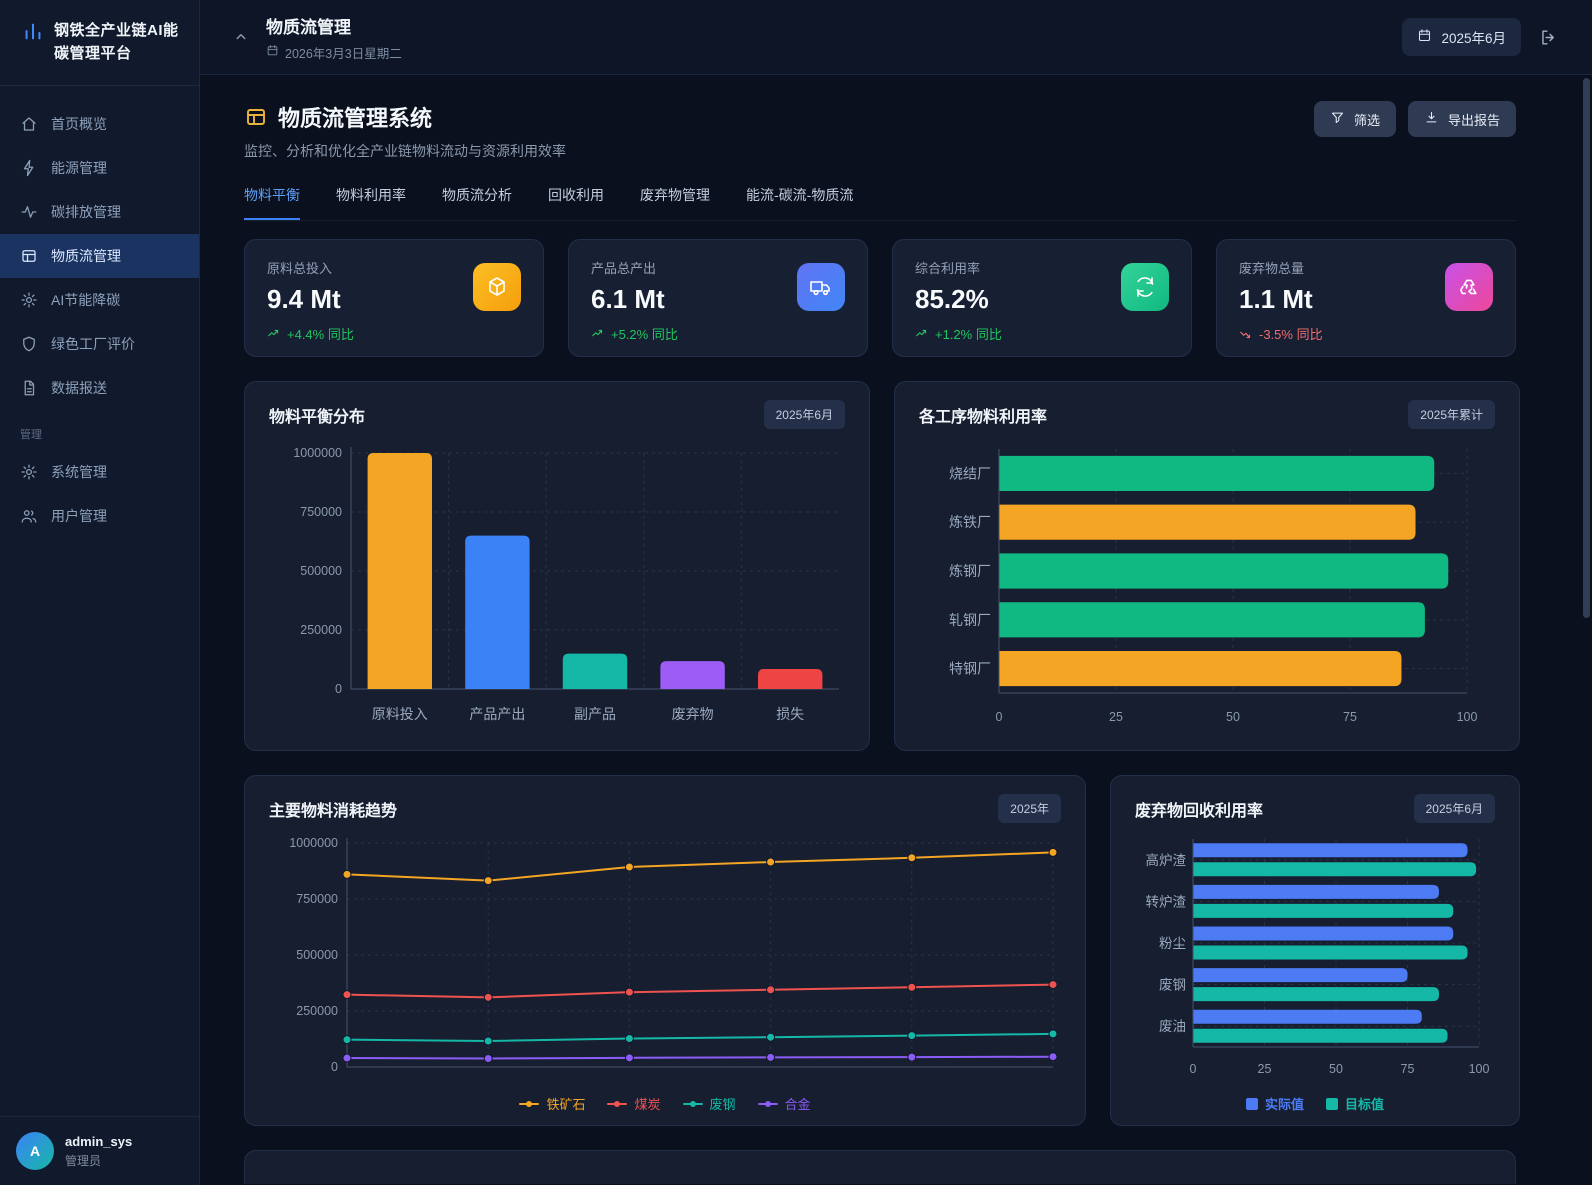  I want to click on svg-text: 500000, so click(321, 571).